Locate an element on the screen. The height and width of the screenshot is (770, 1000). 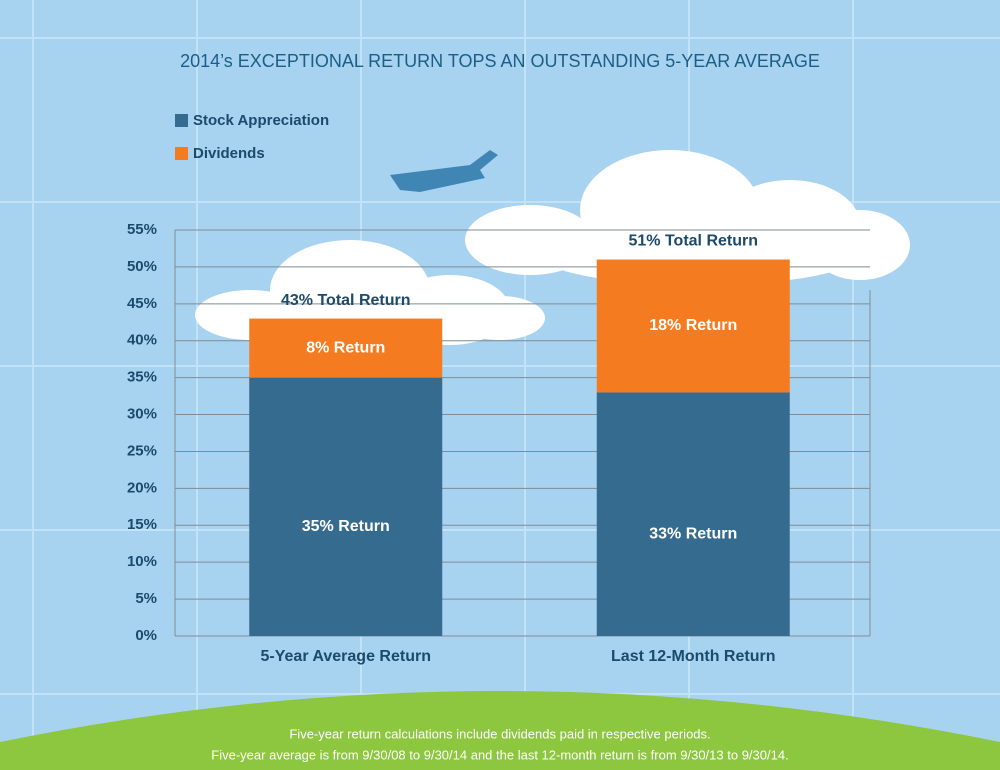
y-tick-label: 50% is located at coordinates (142, 266).